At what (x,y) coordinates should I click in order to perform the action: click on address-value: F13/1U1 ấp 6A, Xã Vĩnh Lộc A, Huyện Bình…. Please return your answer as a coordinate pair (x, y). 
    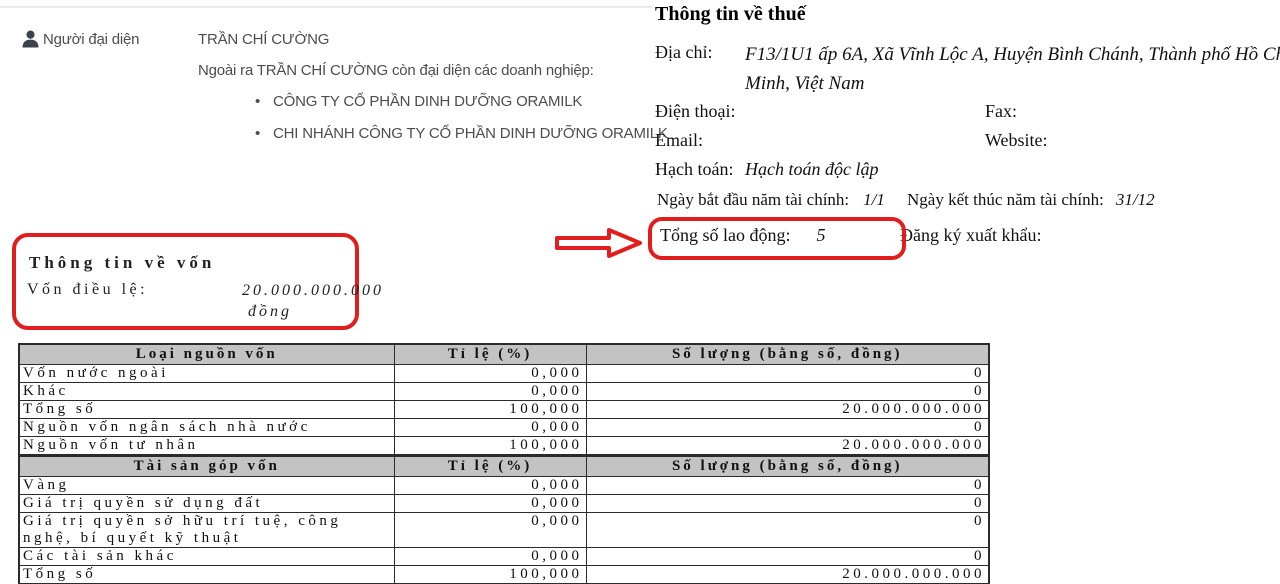
    Looking at the image, I should click on (1012, 69).